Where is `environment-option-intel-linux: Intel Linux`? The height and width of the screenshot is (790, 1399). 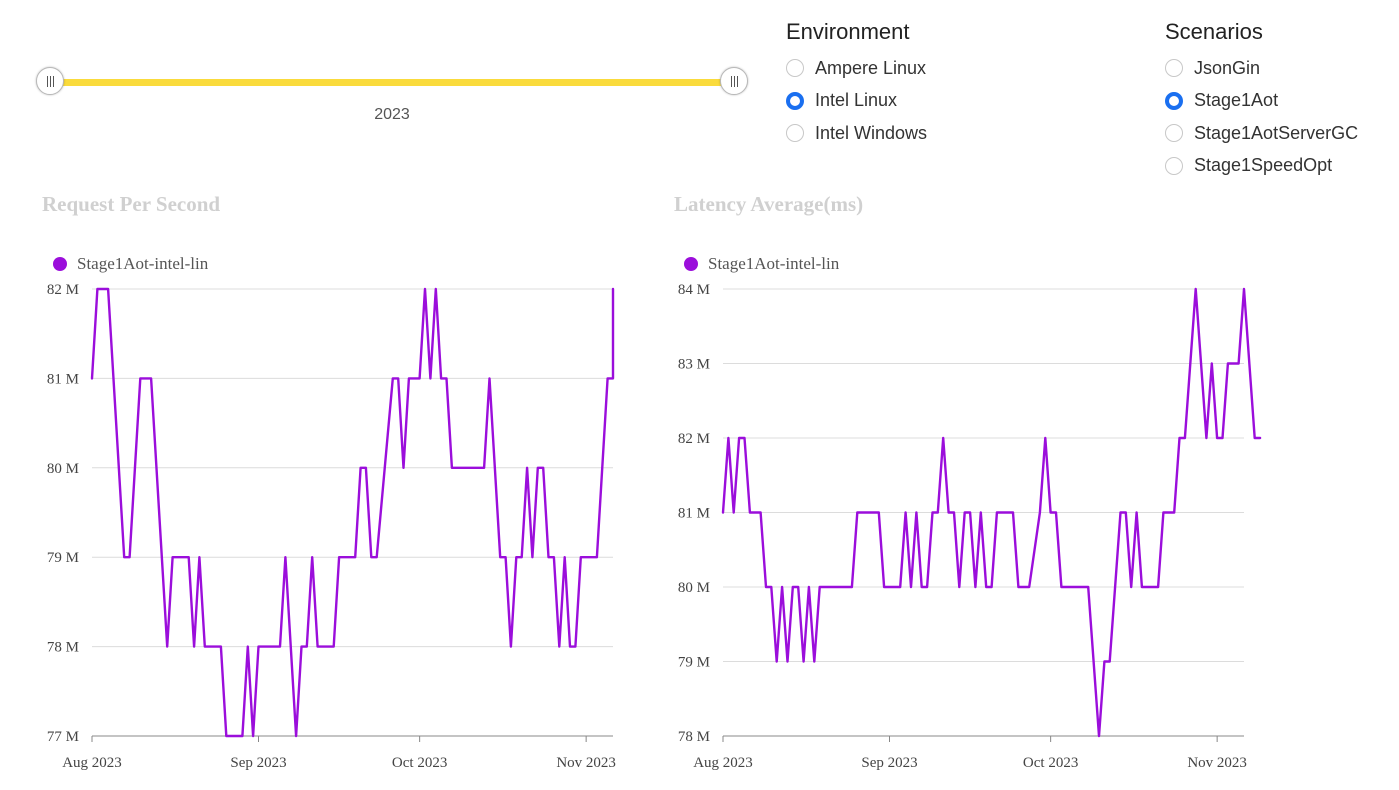 environment-option-intel-linux: Intel Linux is located at coordinates (856, 101).